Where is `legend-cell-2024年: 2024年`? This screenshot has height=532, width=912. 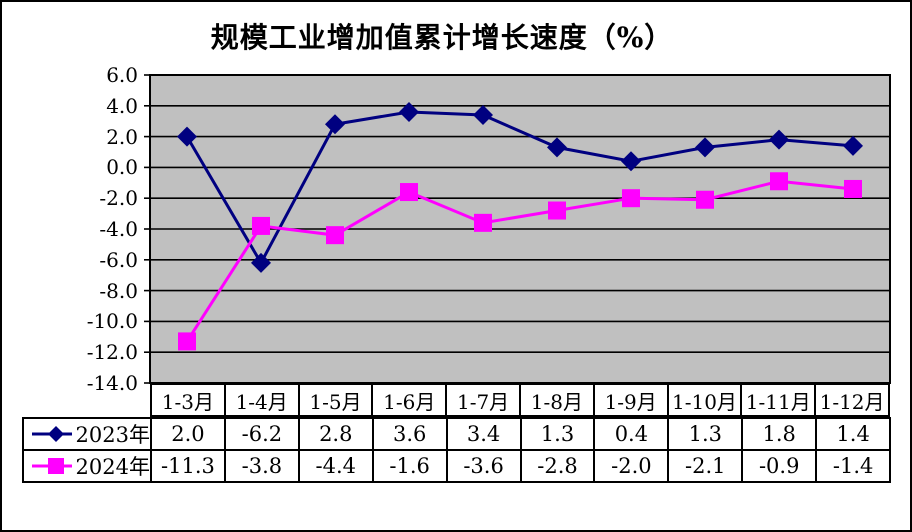
legend-cell-2024年: 2024年 is located at coordinates (87, 466).